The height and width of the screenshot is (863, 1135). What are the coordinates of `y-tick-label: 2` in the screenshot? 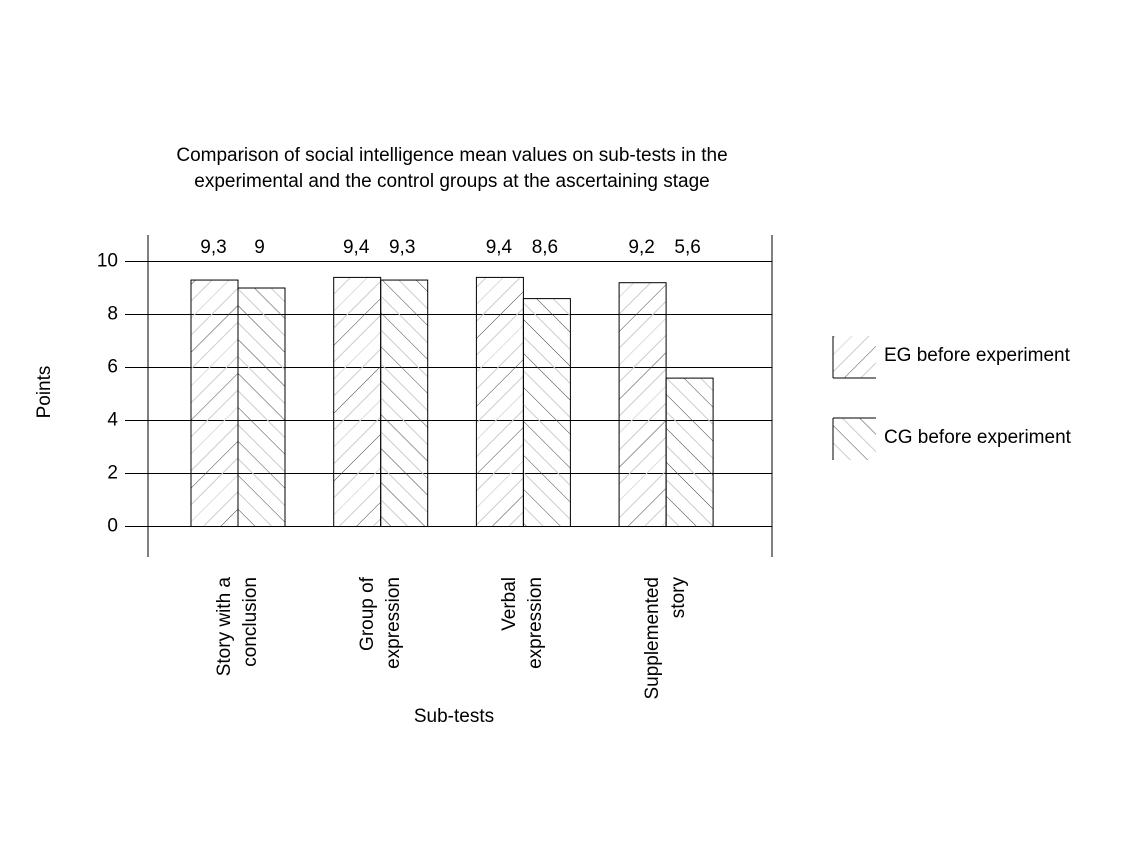 It's located at (112, 473).